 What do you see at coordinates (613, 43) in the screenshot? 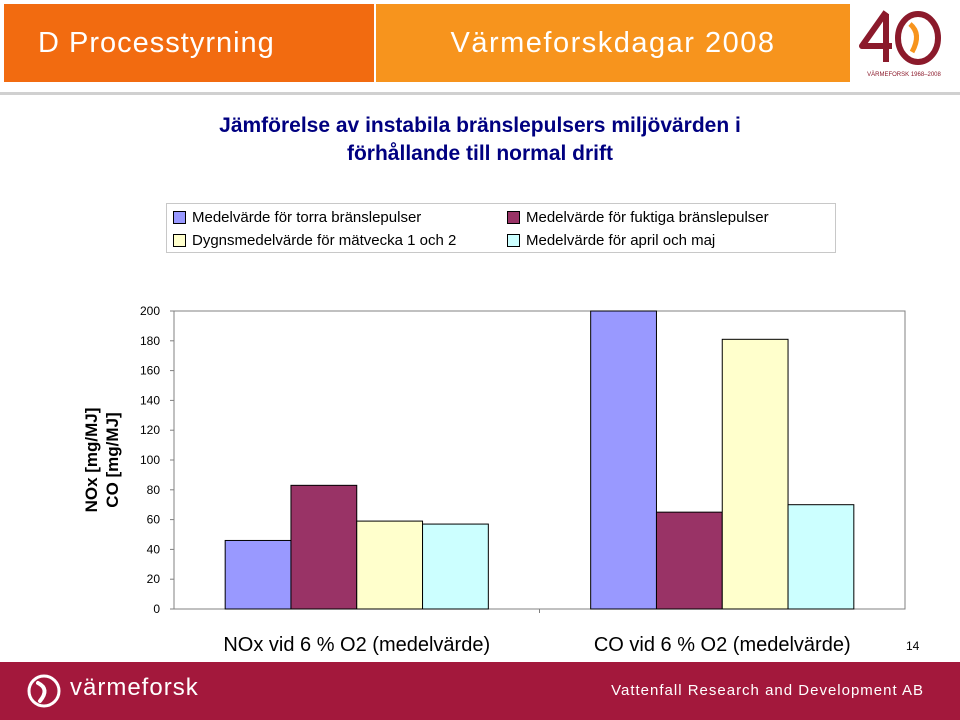
I see `event-title: Värmeforskdagar 2008` at bounding box center [613, 43].